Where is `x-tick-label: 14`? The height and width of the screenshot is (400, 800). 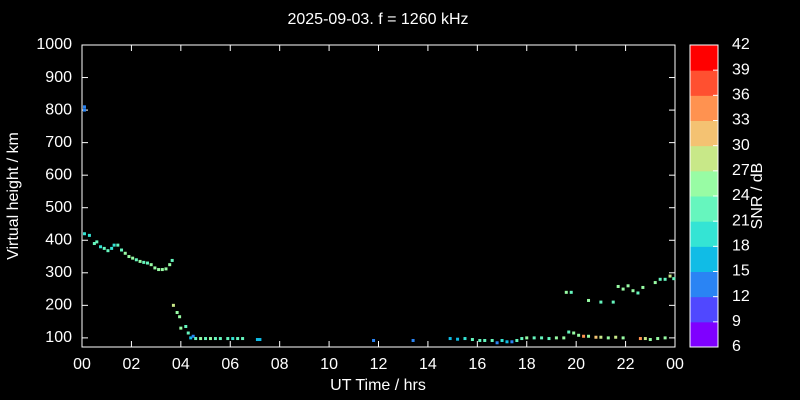
x-tick-label: 14 is located at coordinates (428, 364).